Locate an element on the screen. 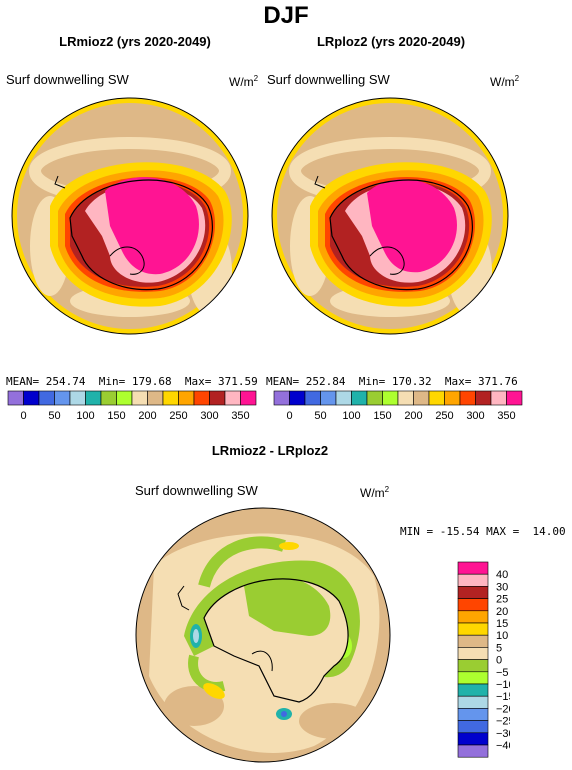  diff-panel-variable-label: Surf downwelling SW is located at coordinates (196, 490).